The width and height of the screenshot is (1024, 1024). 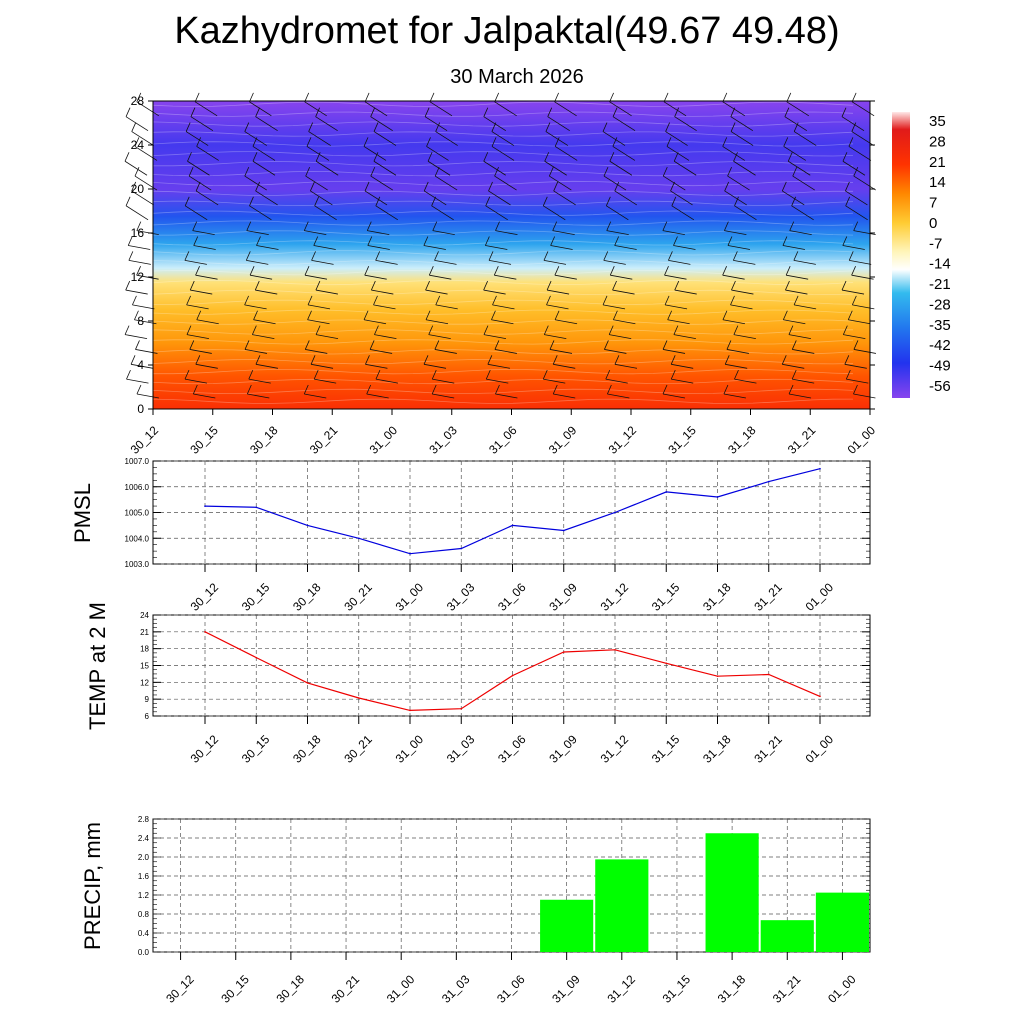 I want to click on y-tick-label: 20, so click(x=138, y=189).